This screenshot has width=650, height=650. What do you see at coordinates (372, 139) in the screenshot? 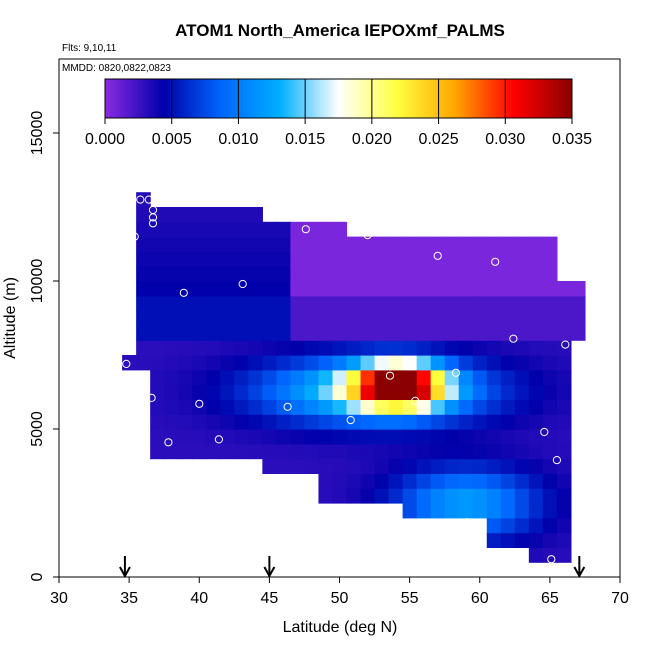
I see `colorbar-tick-label: 0.020` at bounding box center [372, 139].